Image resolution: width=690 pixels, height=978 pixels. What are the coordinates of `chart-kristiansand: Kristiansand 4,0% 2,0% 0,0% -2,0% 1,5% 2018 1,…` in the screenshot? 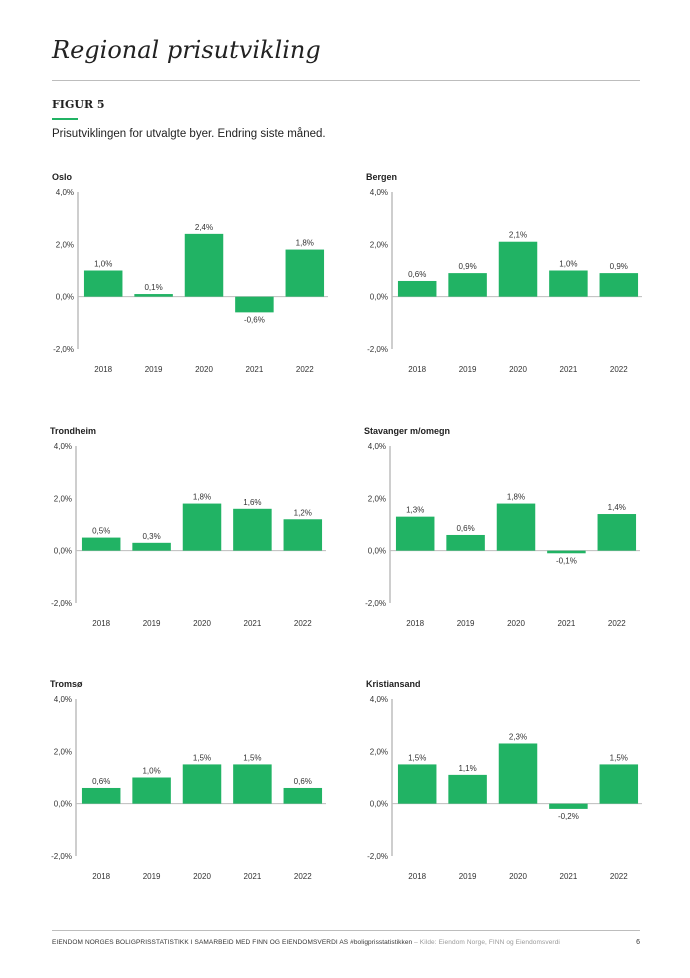 It's located at (511, 784).